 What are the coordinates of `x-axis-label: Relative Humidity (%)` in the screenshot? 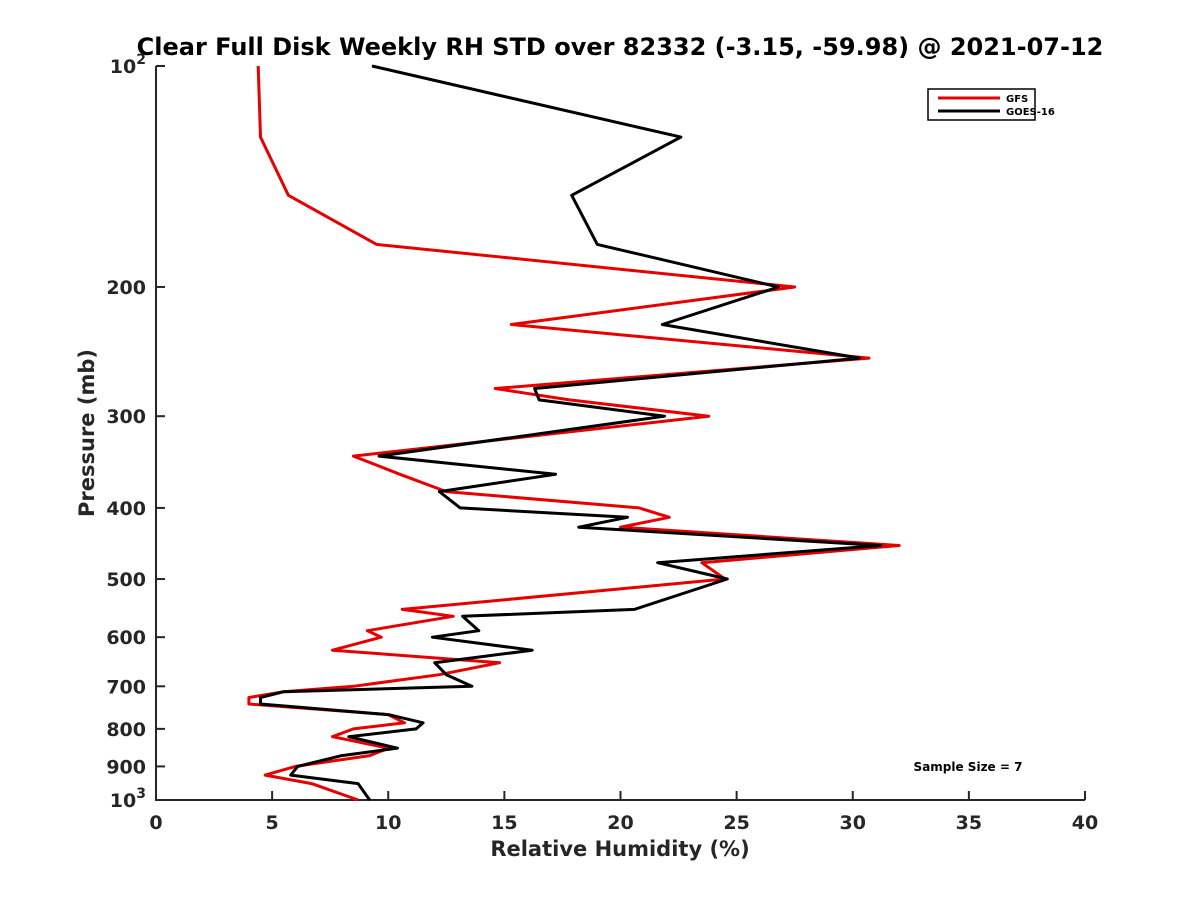 It's located at (619, 849).